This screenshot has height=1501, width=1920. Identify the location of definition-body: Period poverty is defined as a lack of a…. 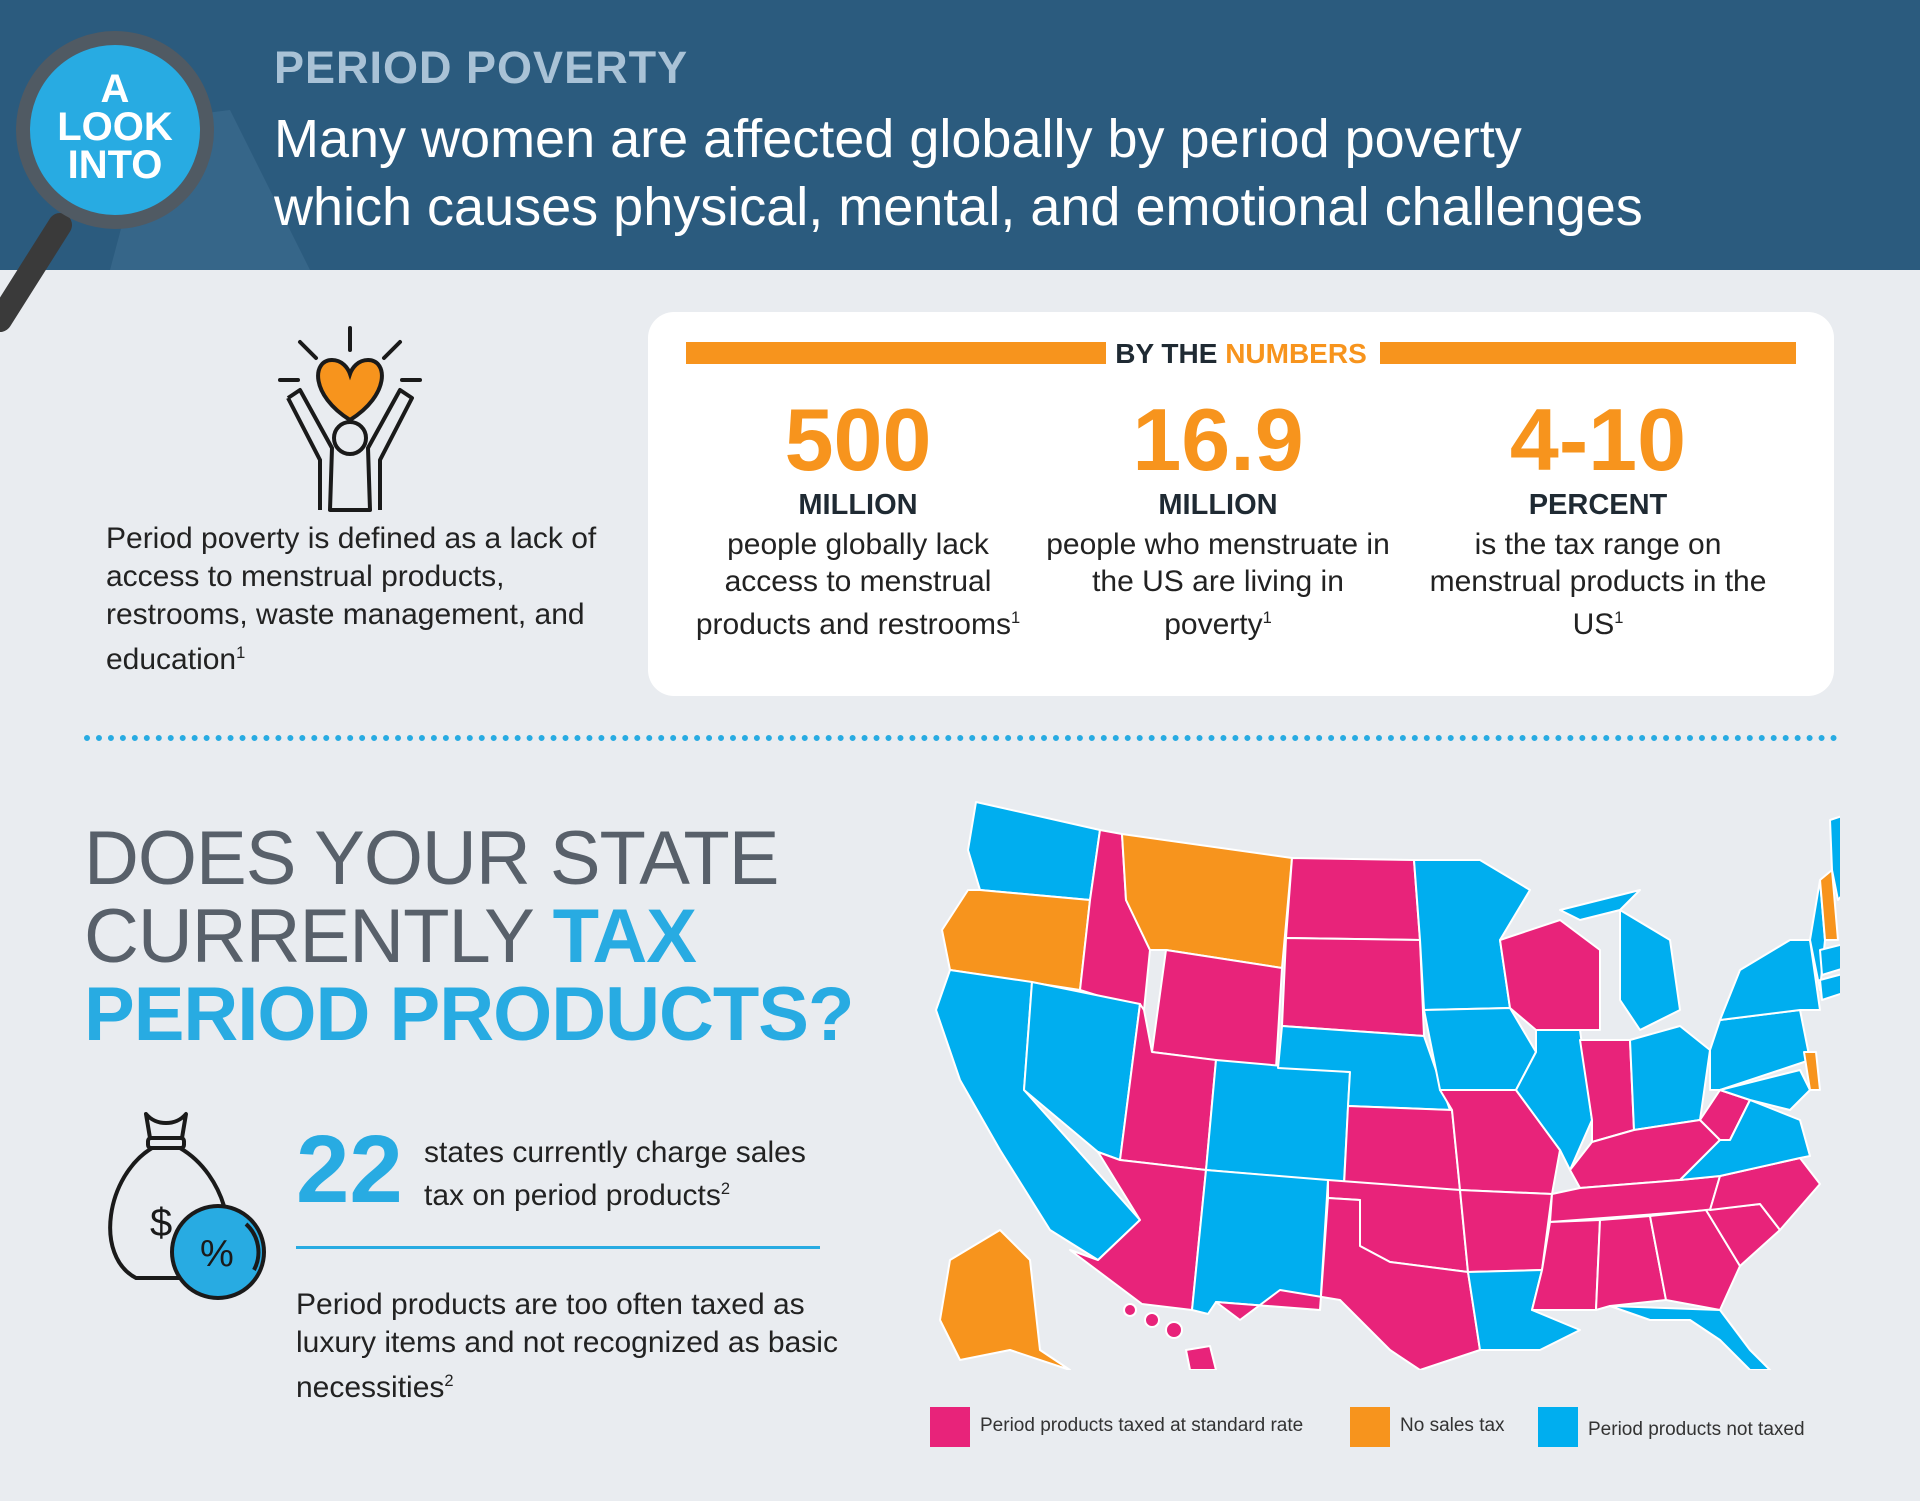
(351, 599).